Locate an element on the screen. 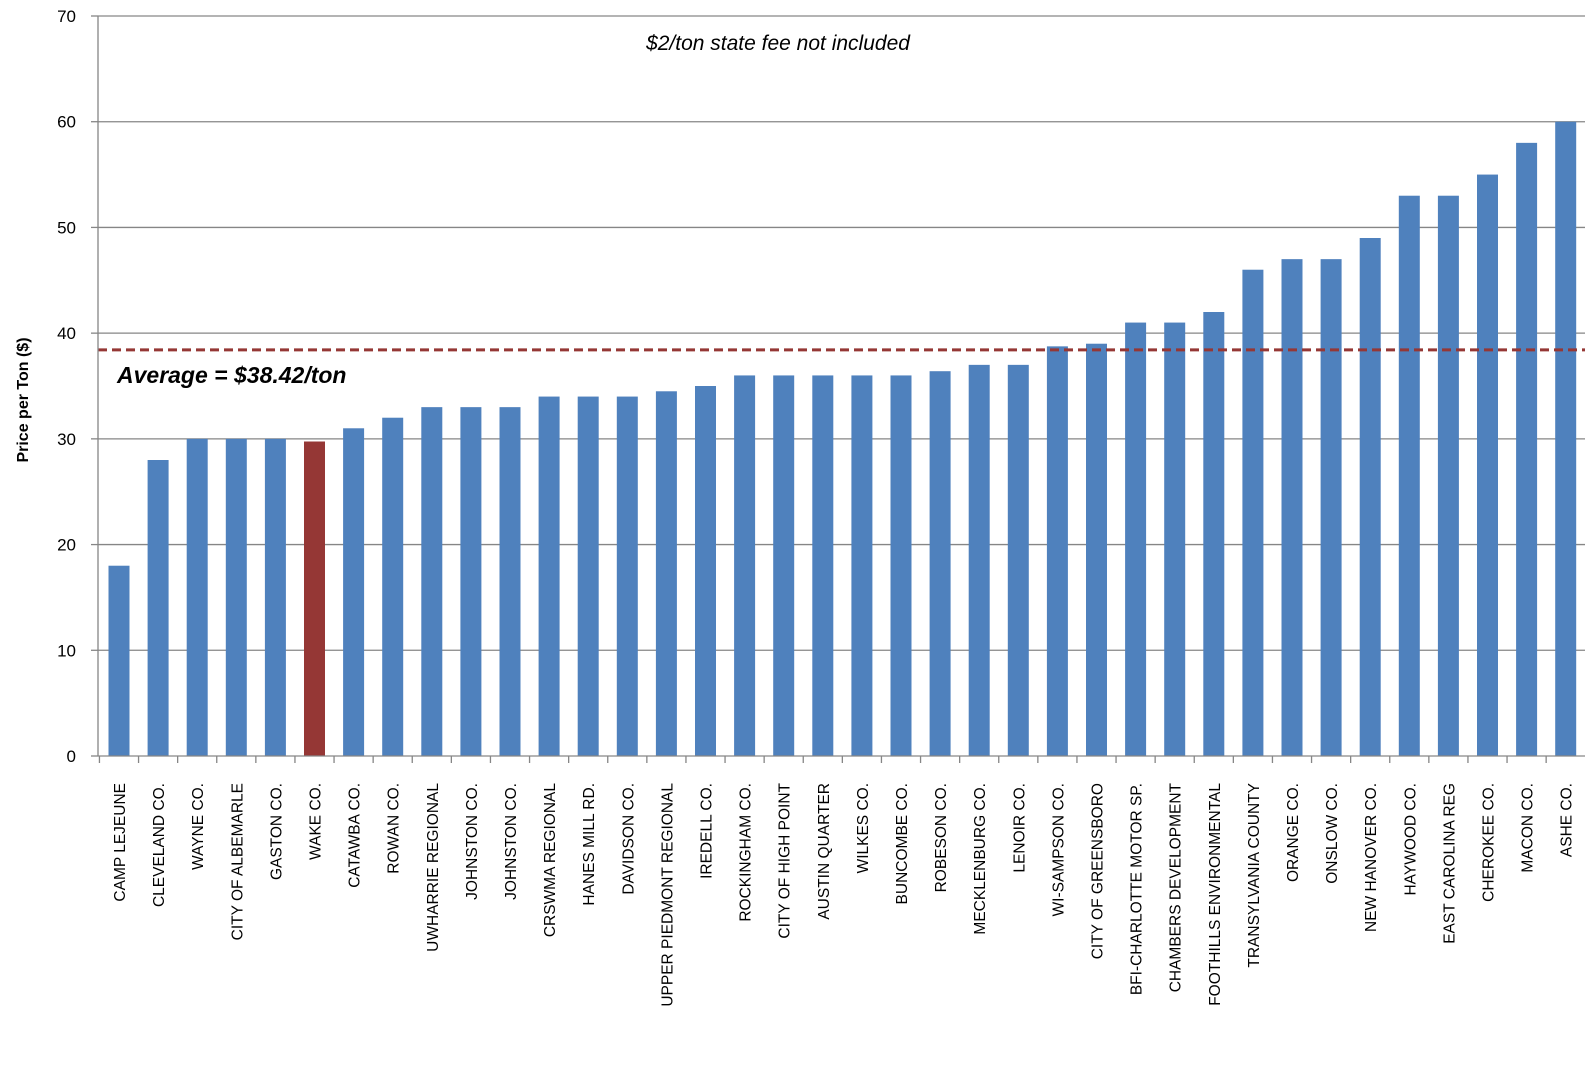 The width and height of the screenshot is (1585, 1079). x-tick-label: CATAWBA CO. is located at coordinates (355, 835).